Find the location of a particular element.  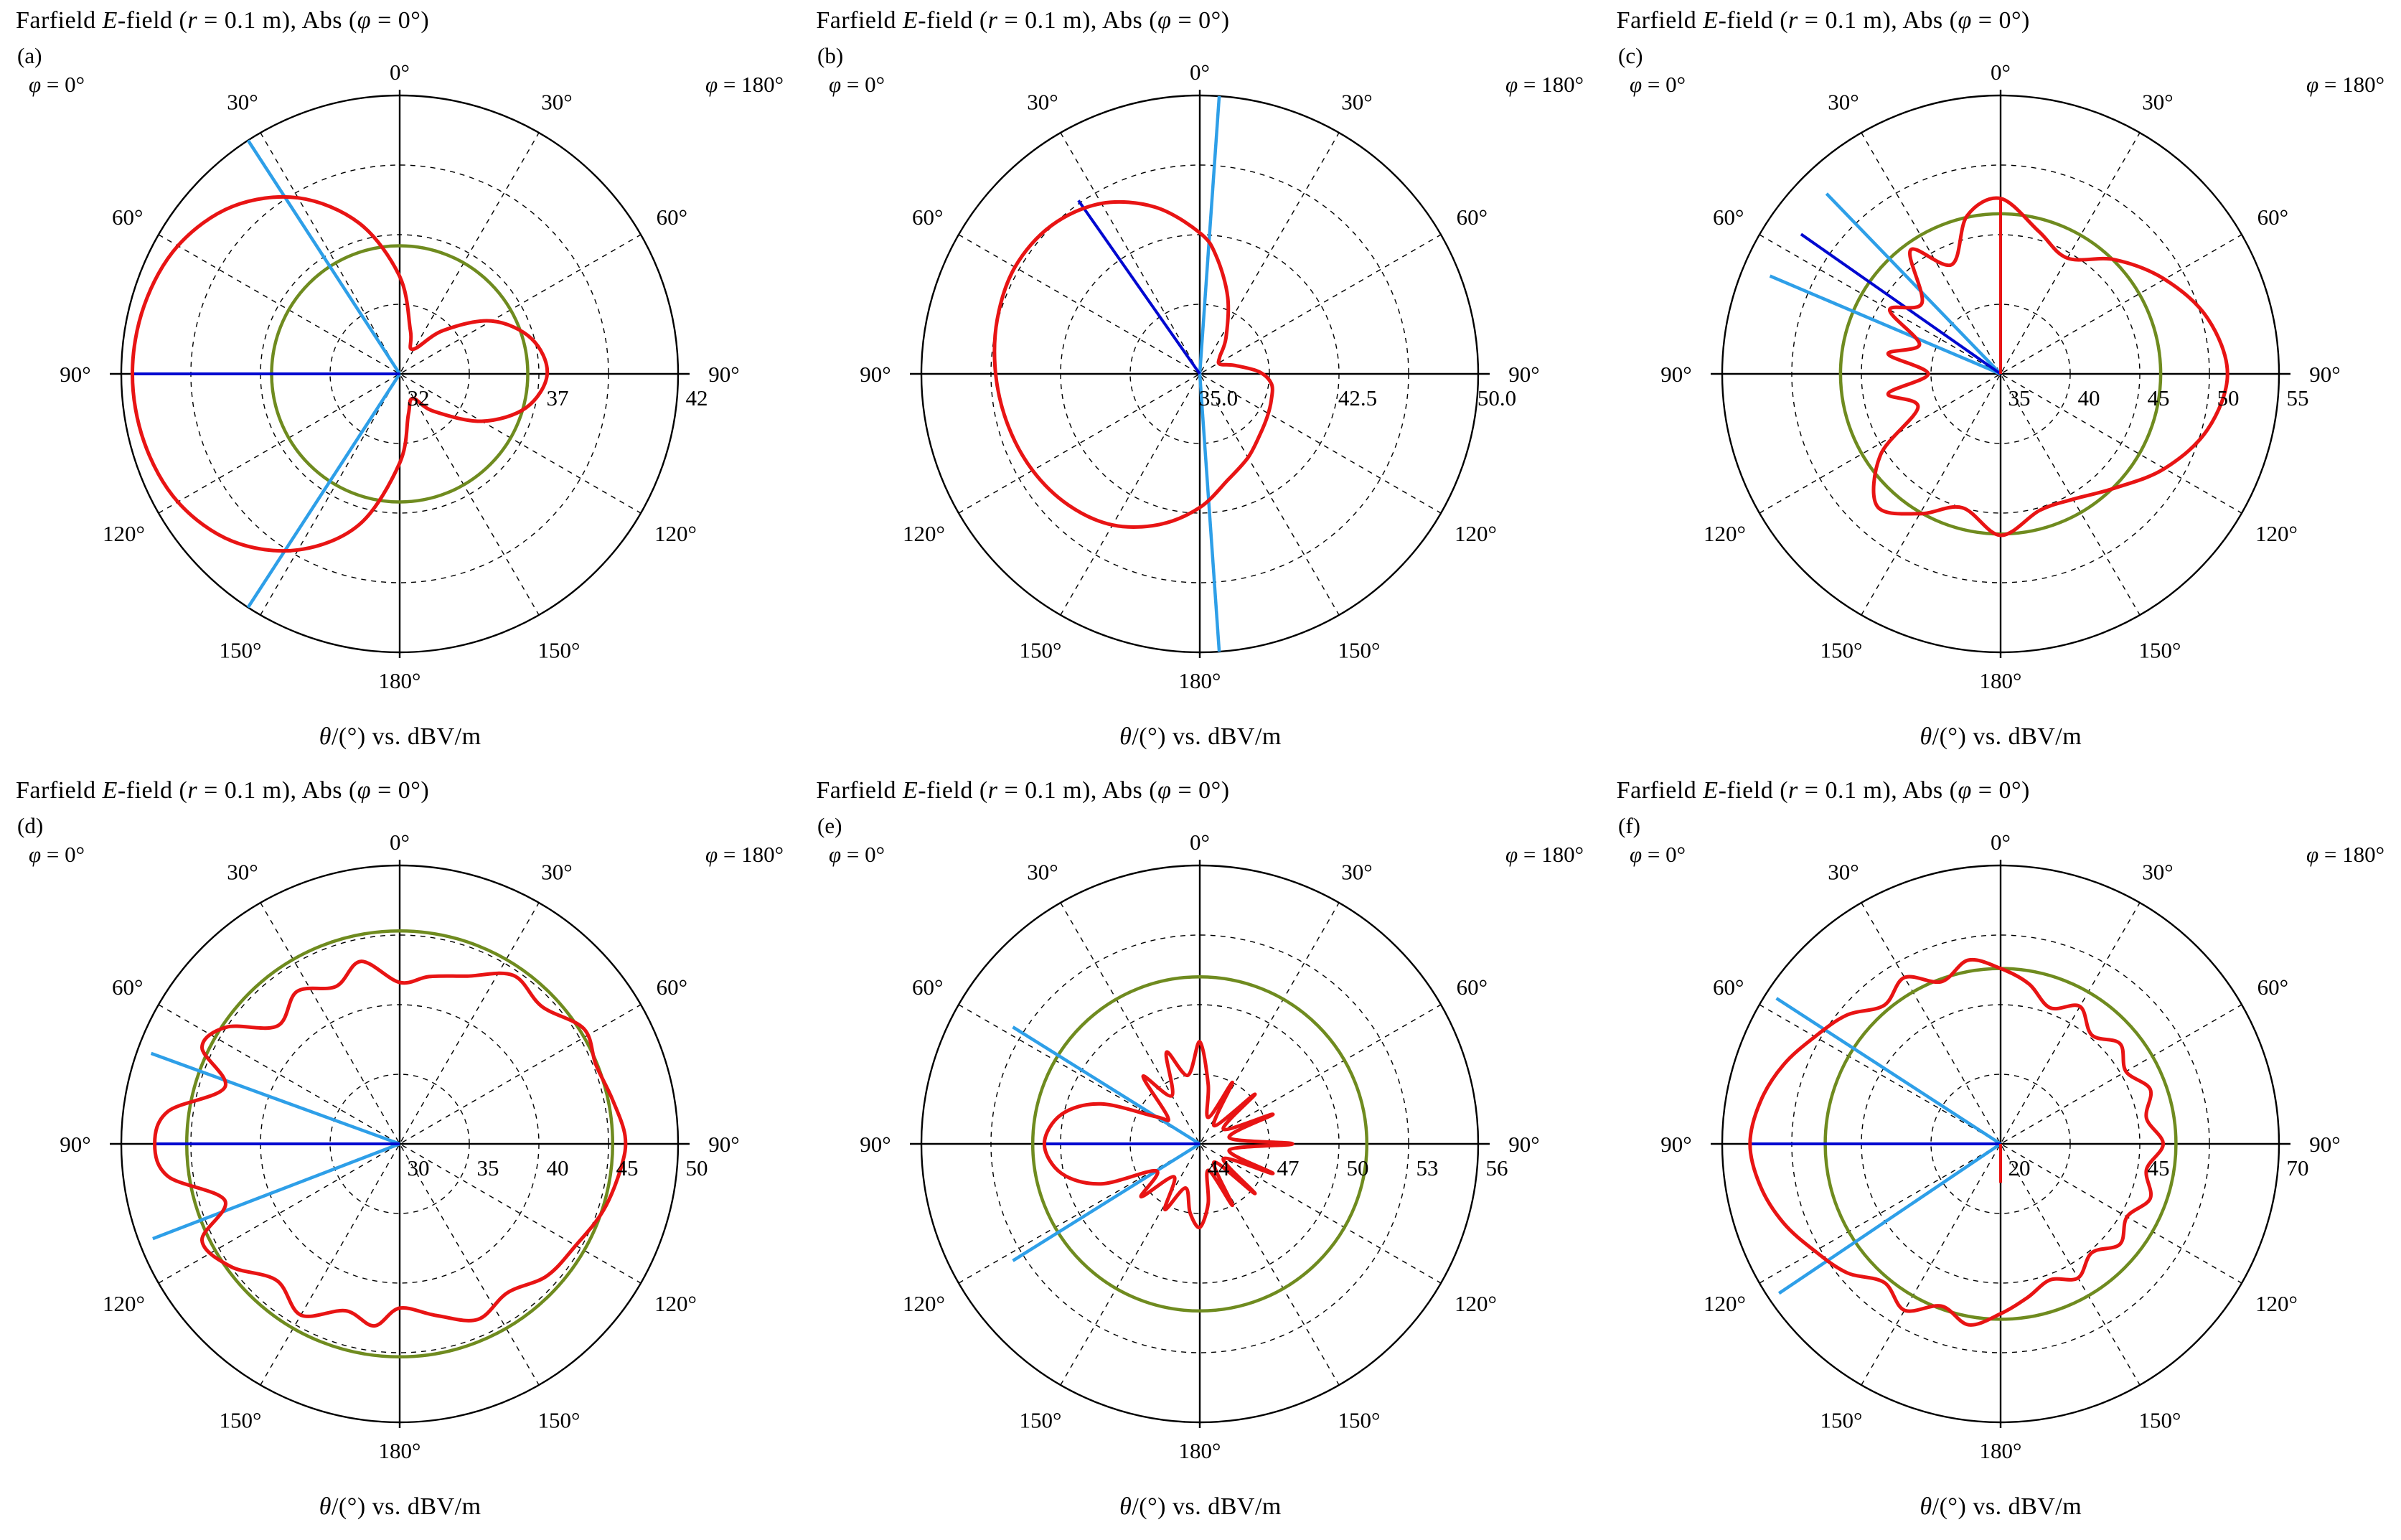

panel-letter: (e) is located at coordinates (829, 825).